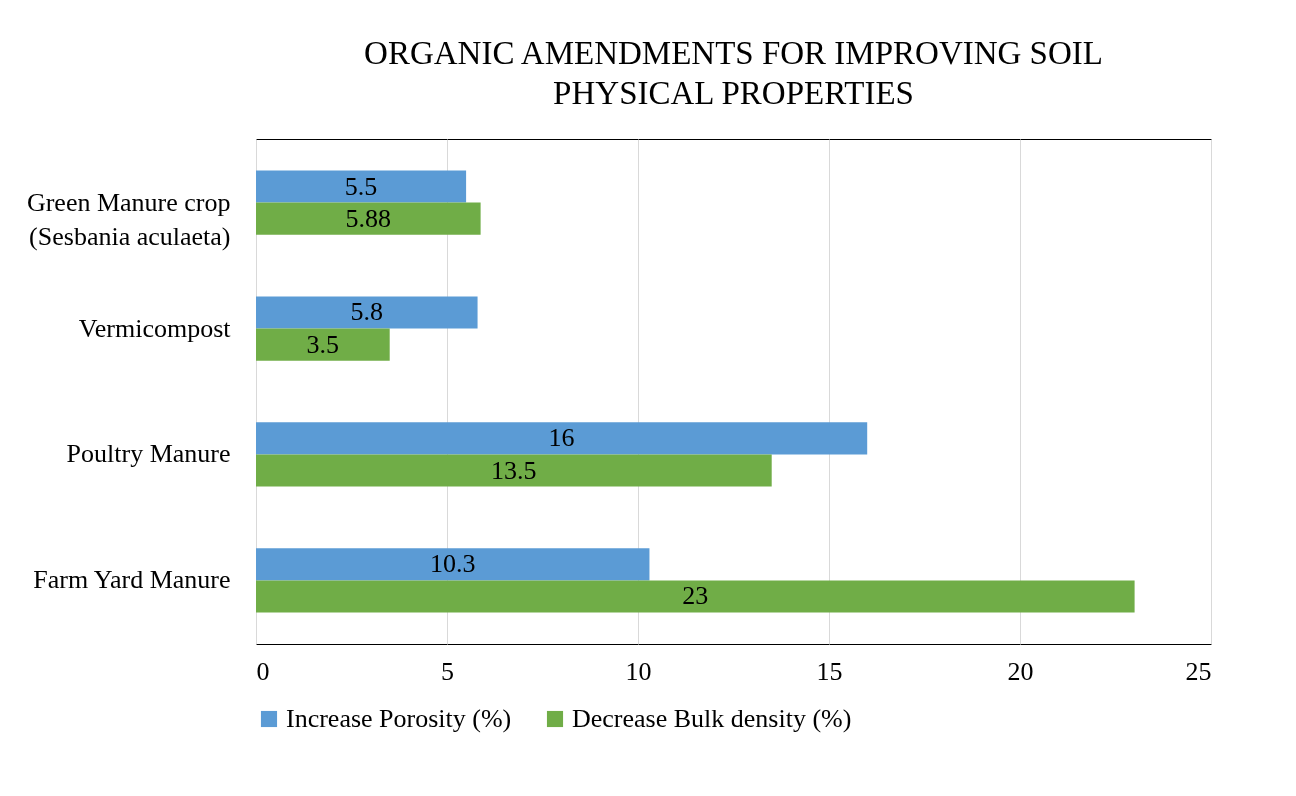  I want to click on x-tick-label: 0, so click(263, 671).